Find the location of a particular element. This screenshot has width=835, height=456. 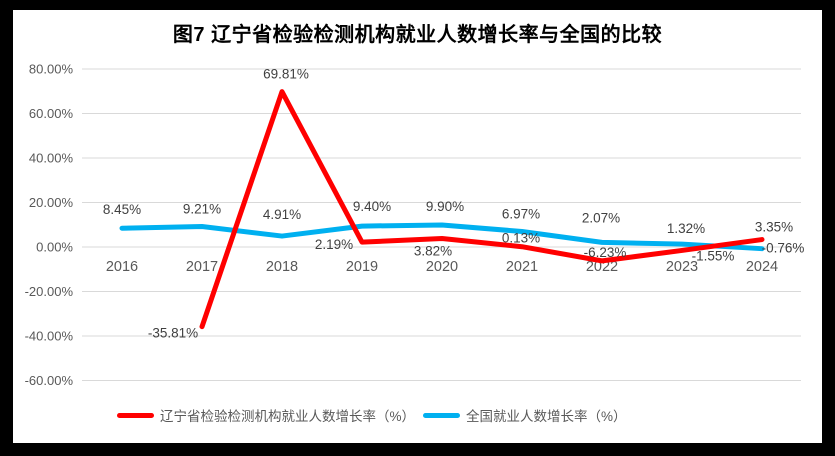

series-line-national is located at coordinates (442, 237).